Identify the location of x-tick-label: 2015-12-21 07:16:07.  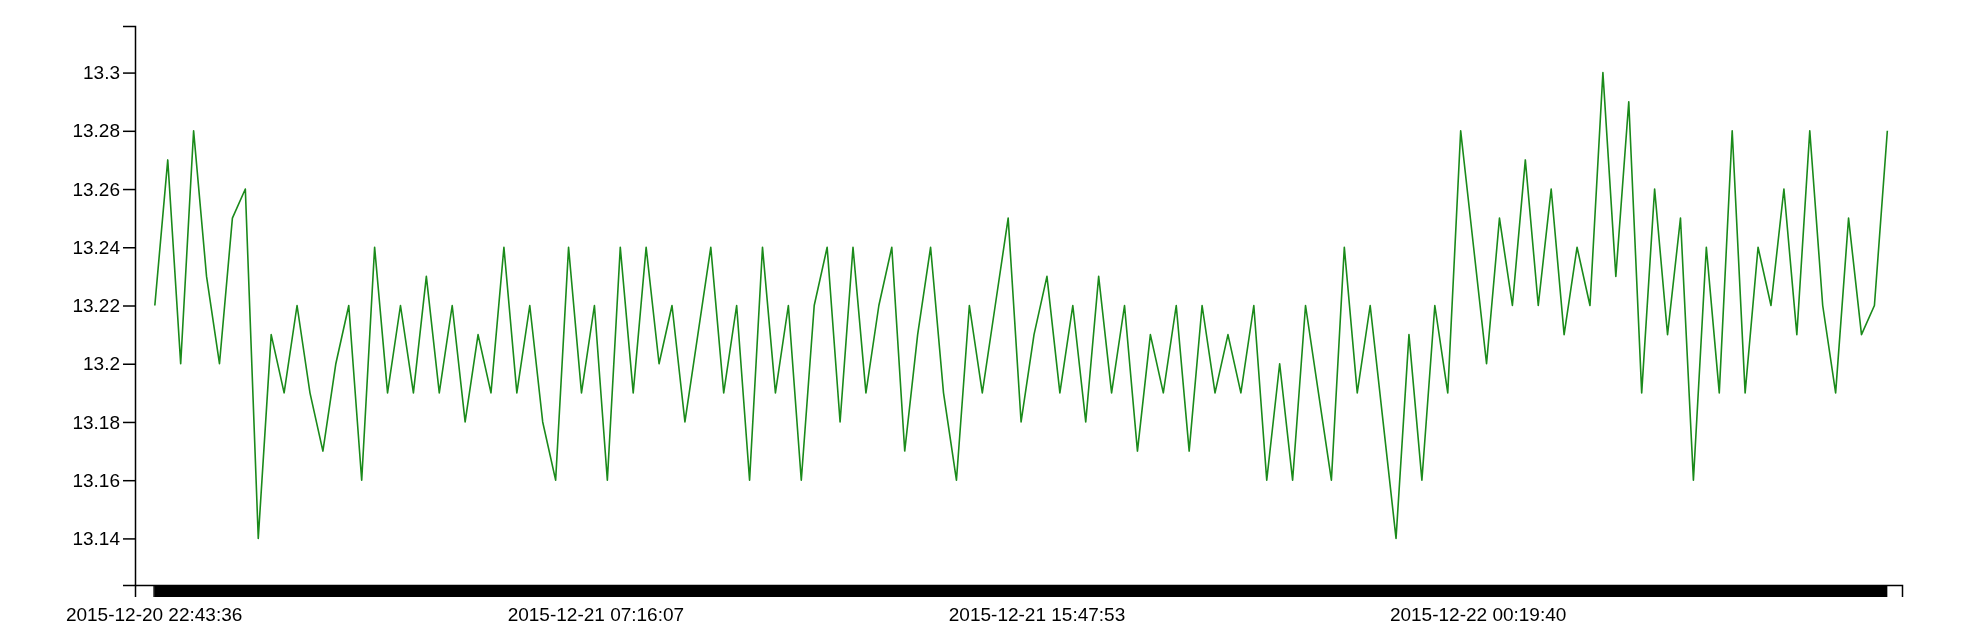
(596, 614).